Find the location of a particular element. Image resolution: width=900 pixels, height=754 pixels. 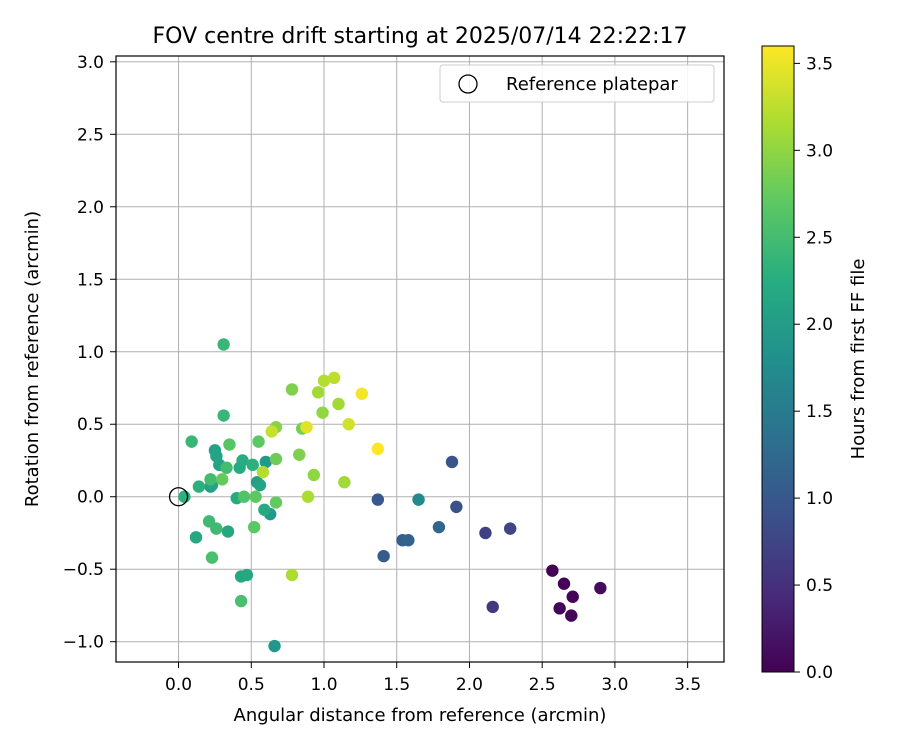

legend-label-reference: Reference platepar is located at coordinates (592, 84).